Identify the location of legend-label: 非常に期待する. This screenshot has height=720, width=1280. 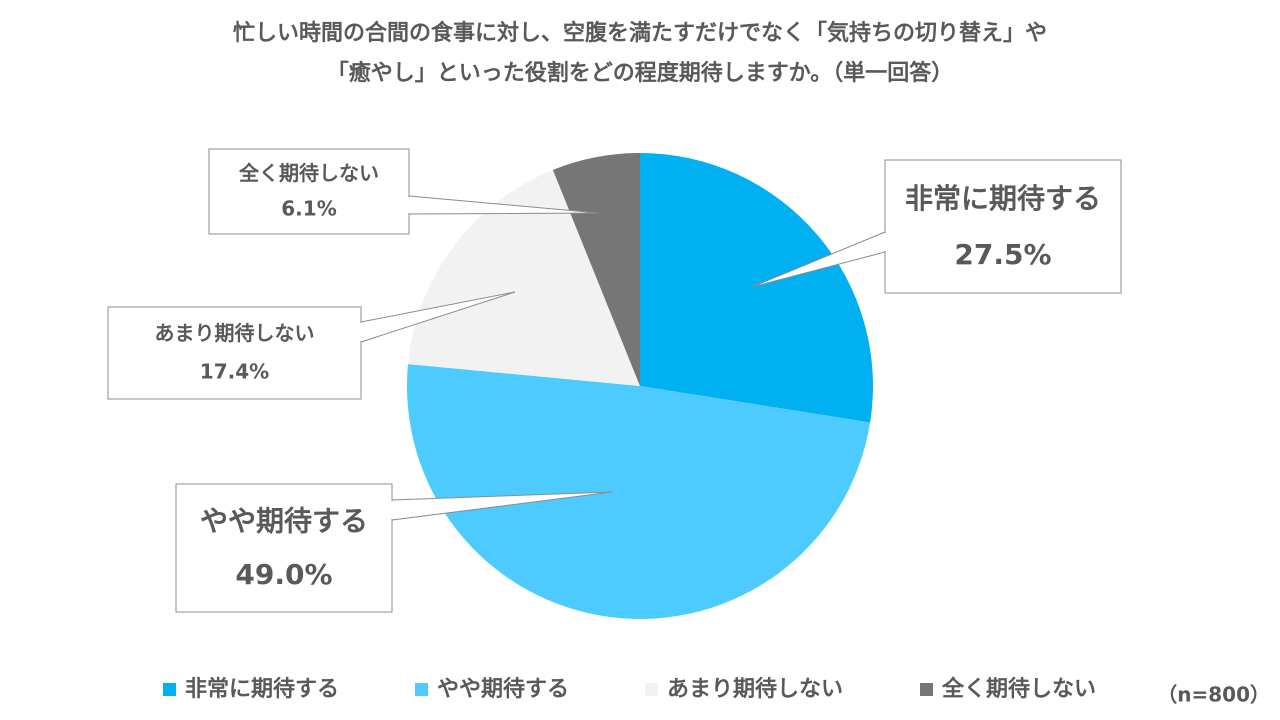
(262, 689).